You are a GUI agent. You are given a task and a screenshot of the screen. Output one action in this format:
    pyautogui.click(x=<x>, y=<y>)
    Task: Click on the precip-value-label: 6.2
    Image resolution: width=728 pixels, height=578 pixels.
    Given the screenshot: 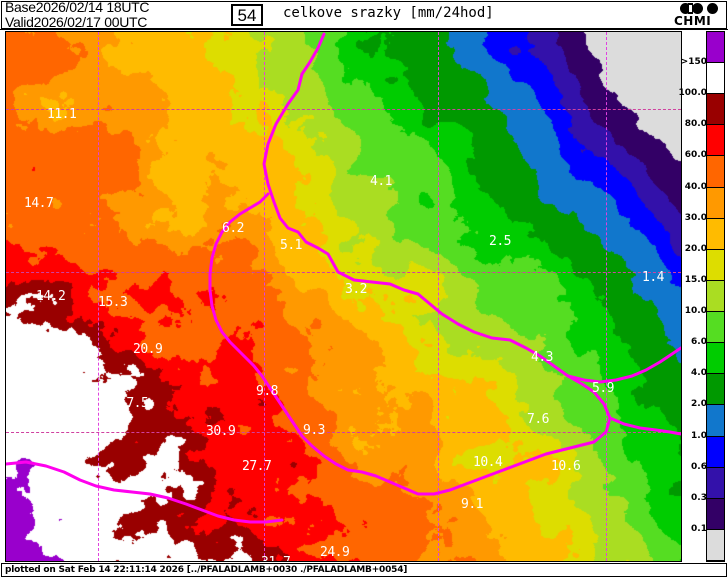 What is the action you would take?
    pyautogui.click(x=233, y=228)
    